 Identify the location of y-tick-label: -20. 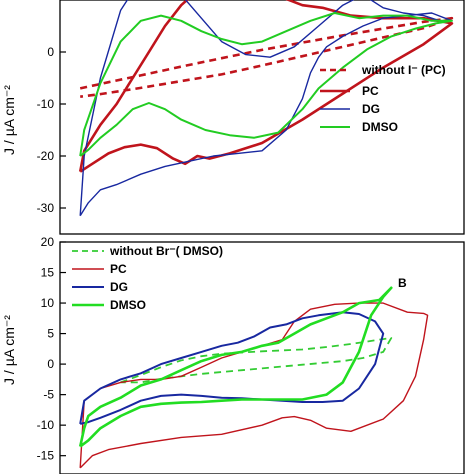
(46, 156).